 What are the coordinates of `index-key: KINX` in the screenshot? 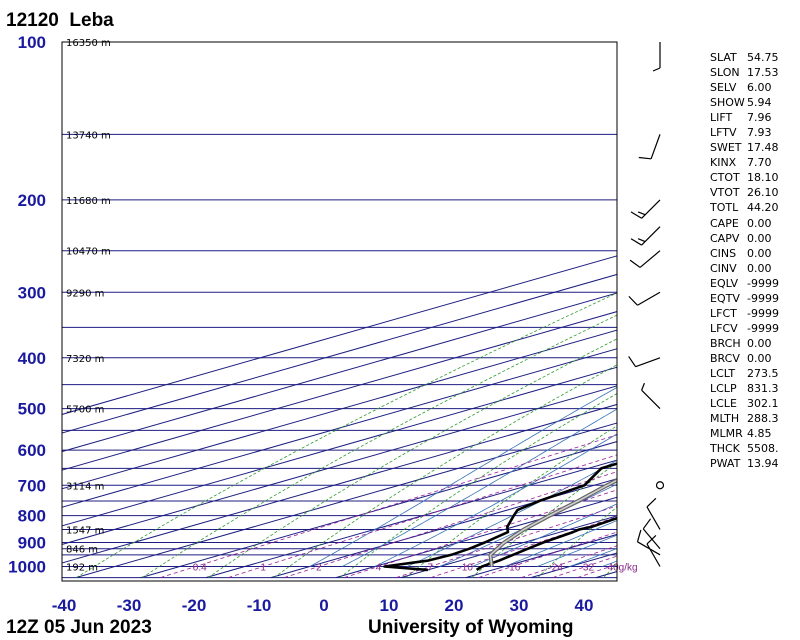 It's located at (723, 163).